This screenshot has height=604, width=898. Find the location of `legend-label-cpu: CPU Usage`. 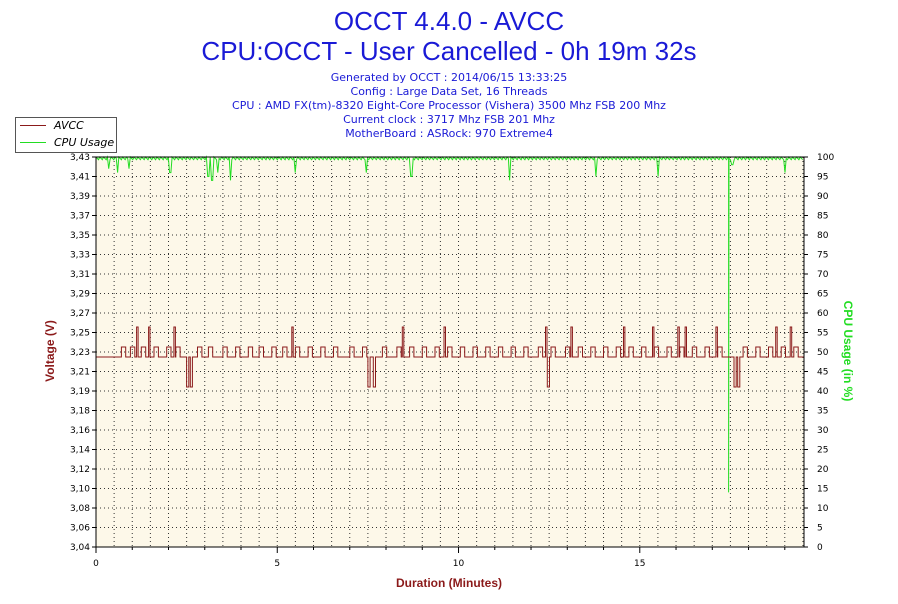

legend-label-cpu: CPU Usage is located at coordinates (84, 142).